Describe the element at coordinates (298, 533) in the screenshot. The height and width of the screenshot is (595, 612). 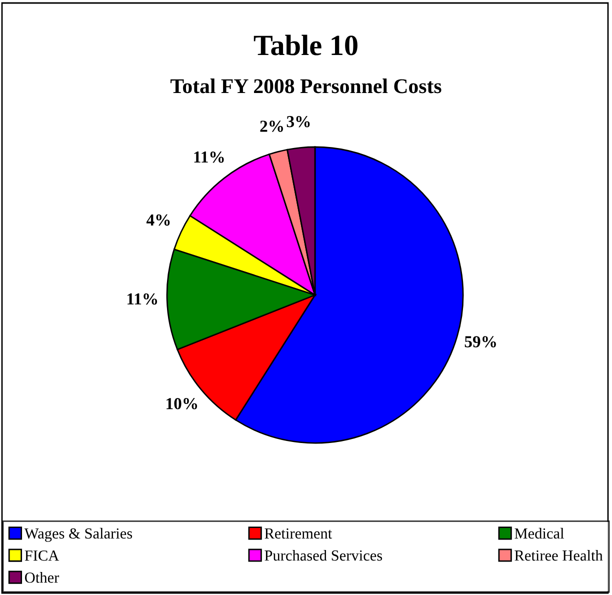
I see `legend-label: Retirement` at that location.